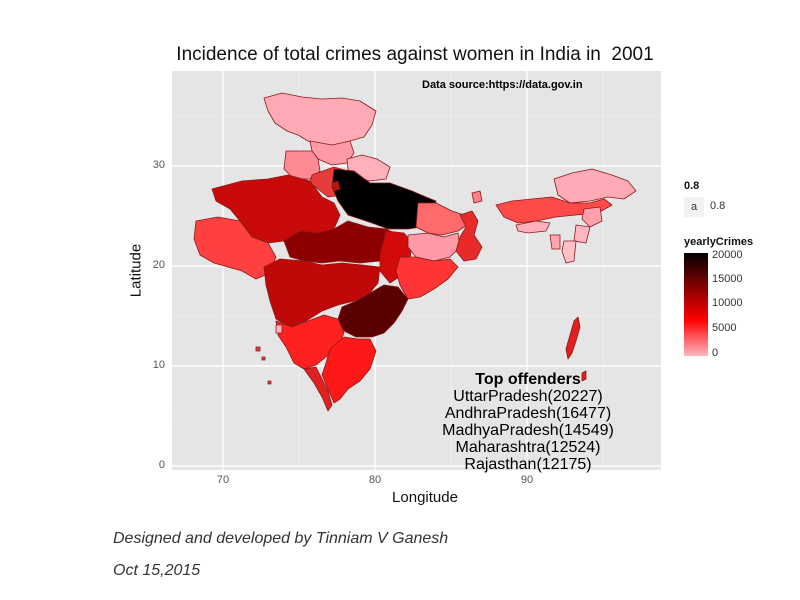 This screenshot has width=800, height=600. What do you see at coordinates (528, 396) in the screenshot?
I see `offender-item: UttarPradesh(20227)` at bounding box center [528, 396].